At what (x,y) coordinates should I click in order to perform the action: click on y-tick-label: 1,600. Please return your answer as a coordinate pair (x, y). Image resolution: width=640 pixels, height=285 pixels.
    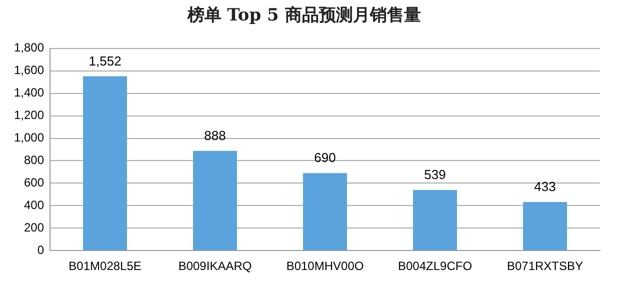
    Looking at the image, I should click on (29, 70).